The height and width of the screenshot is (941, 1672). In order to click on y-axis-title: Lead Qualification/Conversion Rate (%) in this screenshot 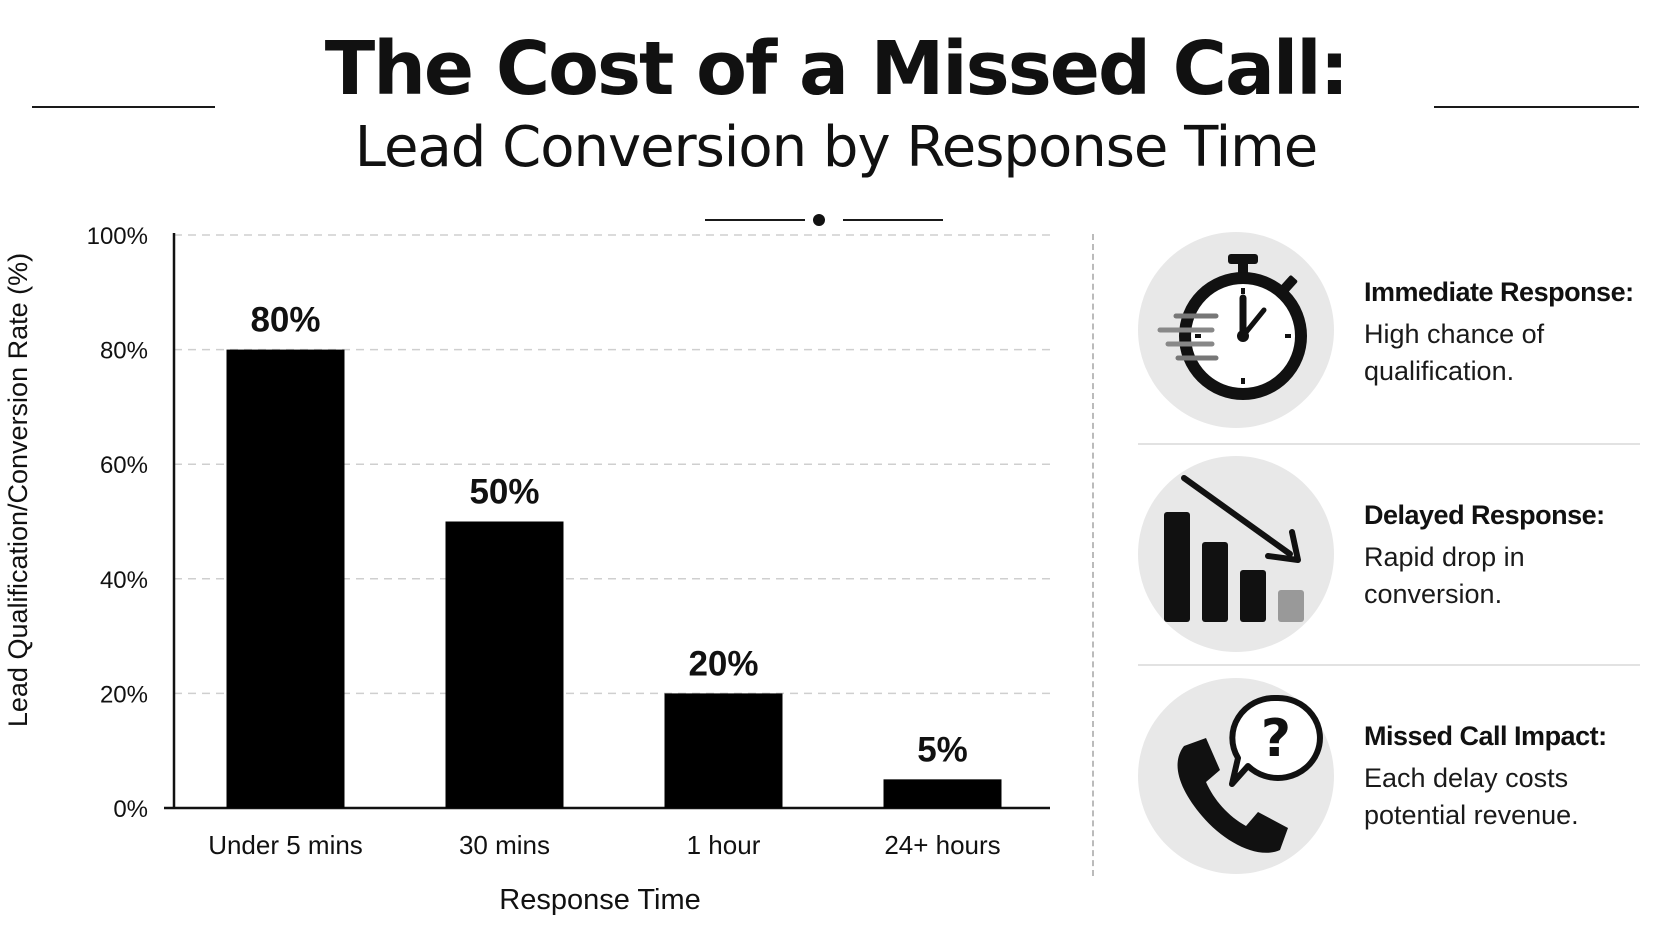, I will do `click(18, 490)`.